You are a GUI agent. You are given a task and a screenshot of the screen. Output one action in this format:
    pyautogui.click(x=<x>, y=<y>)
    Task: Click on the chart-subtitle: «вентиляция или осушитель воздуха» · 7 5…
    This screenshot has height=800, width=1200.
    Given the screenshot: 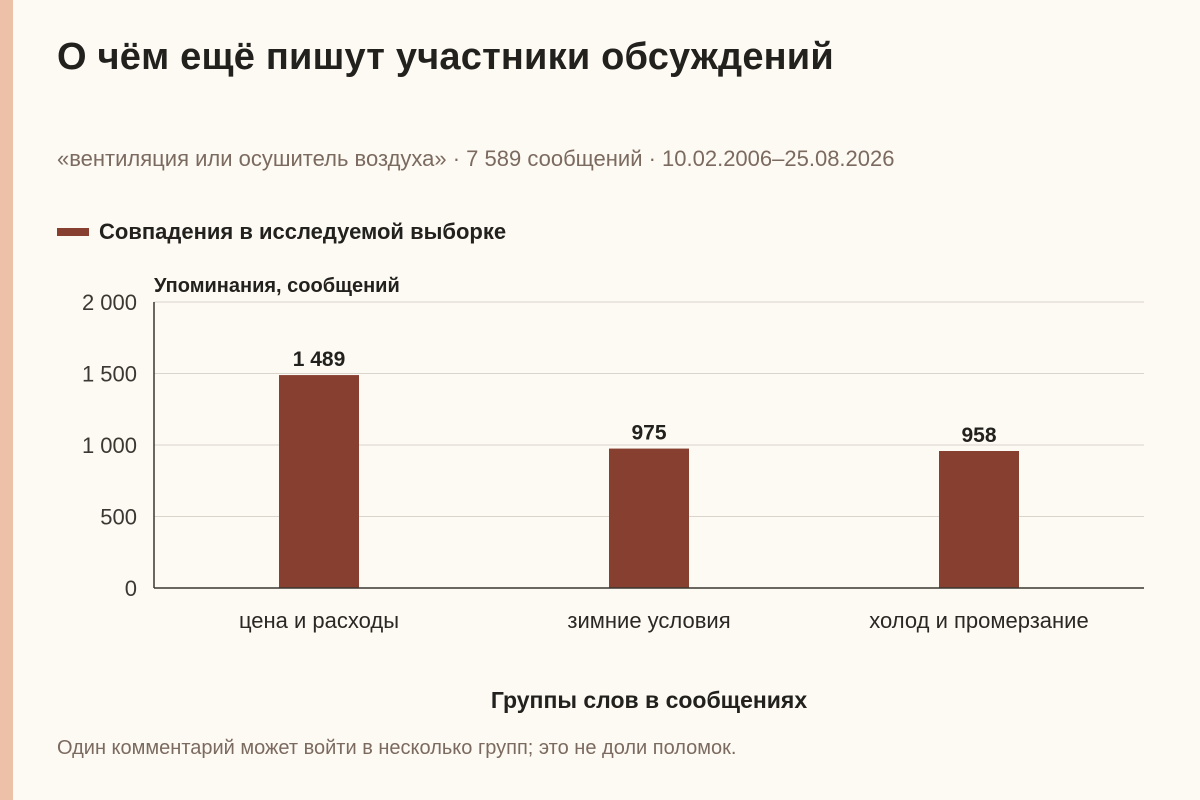 What is the action you would take?
    pyautogui.click(x=476, y=158)
    